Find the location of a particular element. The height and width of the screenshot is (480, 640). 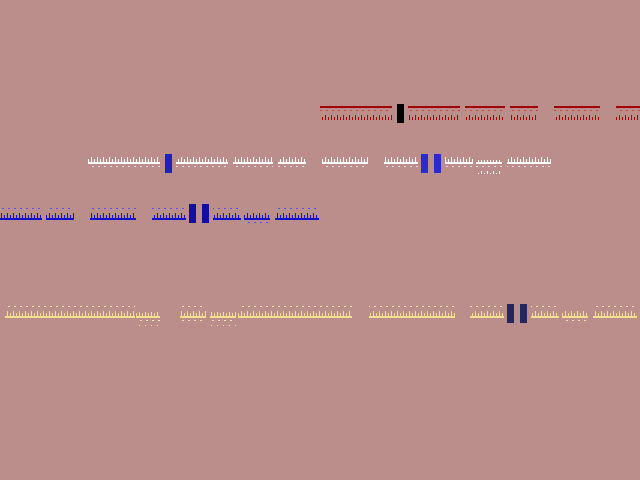

row-white is located at coordinates (319, 164).